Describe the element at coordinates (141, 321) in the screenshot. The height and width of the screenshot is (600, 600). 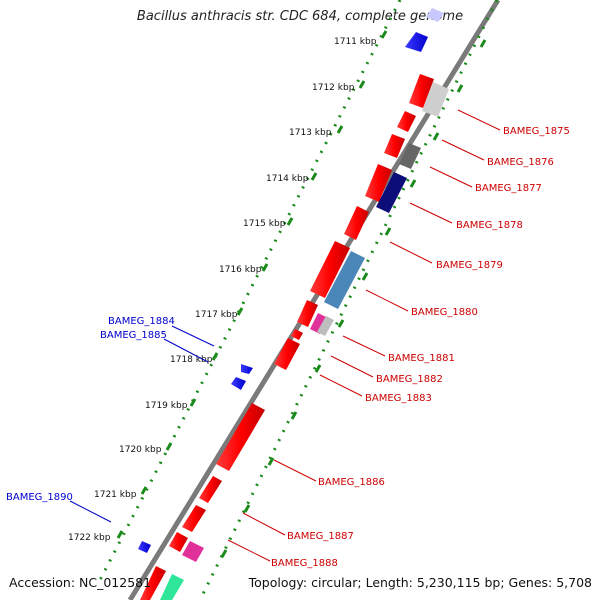
I see `gene-label: BAMEG_1884` at that location.